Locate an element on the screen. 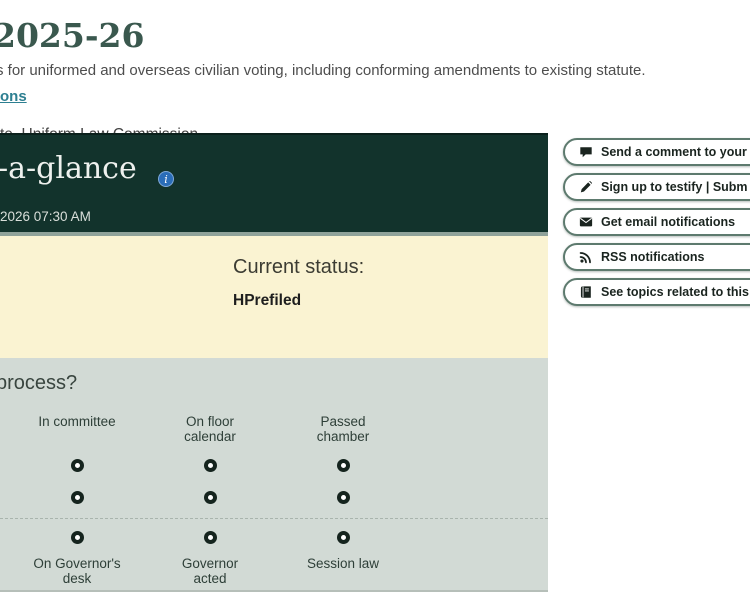 The height and width of the screenshot is (600, 750). action-button-label: Sign up to testify | Subm is located at coordinates (674, 187).